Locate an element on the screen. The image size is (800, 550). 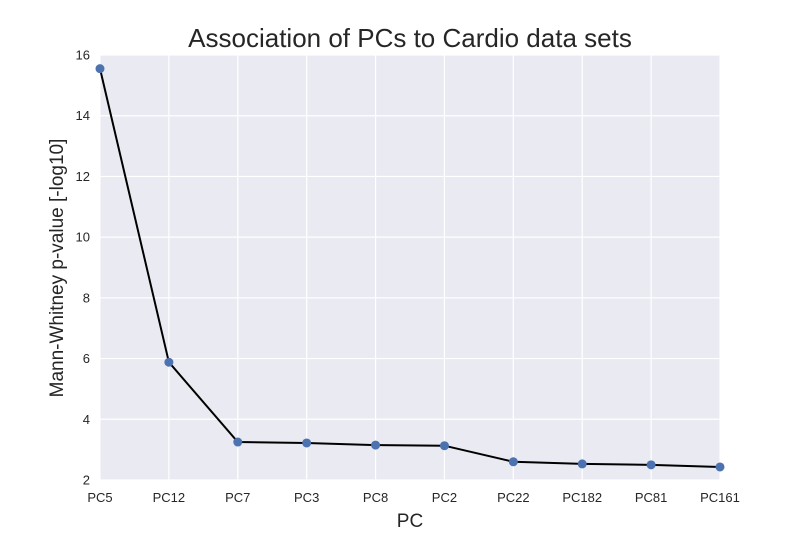
x-tick-label: PC161 is located at coordinates (720, 497).